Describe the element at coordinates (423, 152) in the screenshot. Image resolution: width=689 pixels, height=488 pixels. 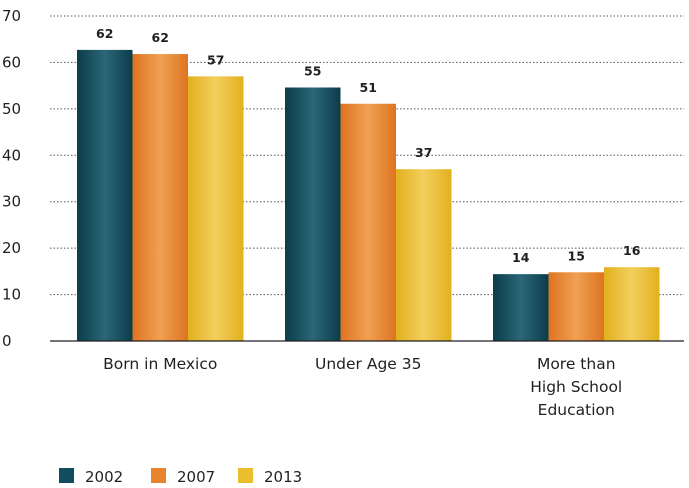
I see `data-label: 37` at that location.